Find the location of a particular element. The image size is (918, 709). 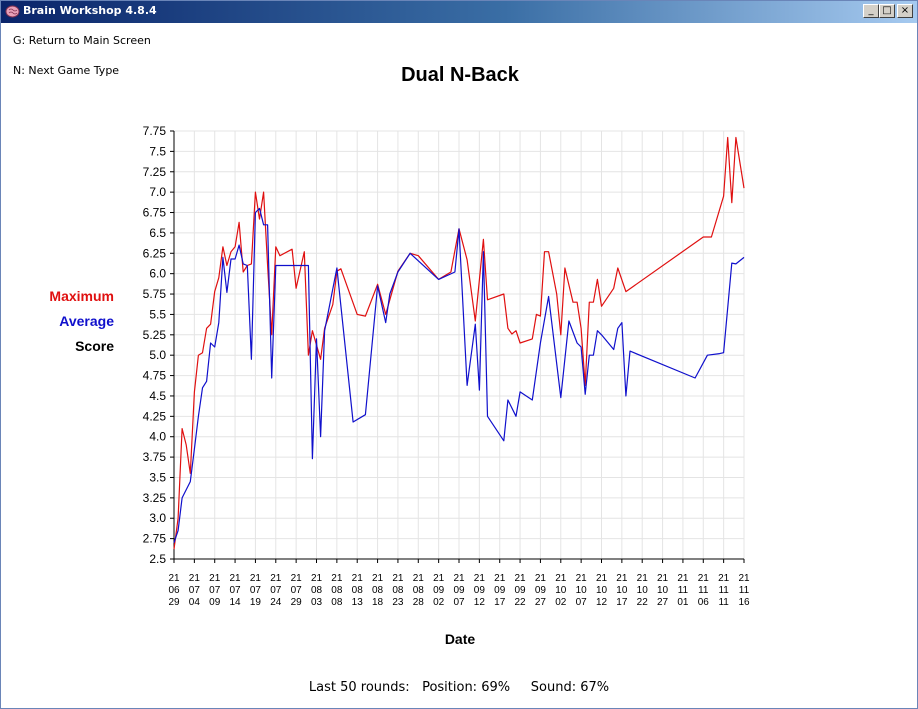

y-tick-label: 4.25 is located at coordinates (155, 416).